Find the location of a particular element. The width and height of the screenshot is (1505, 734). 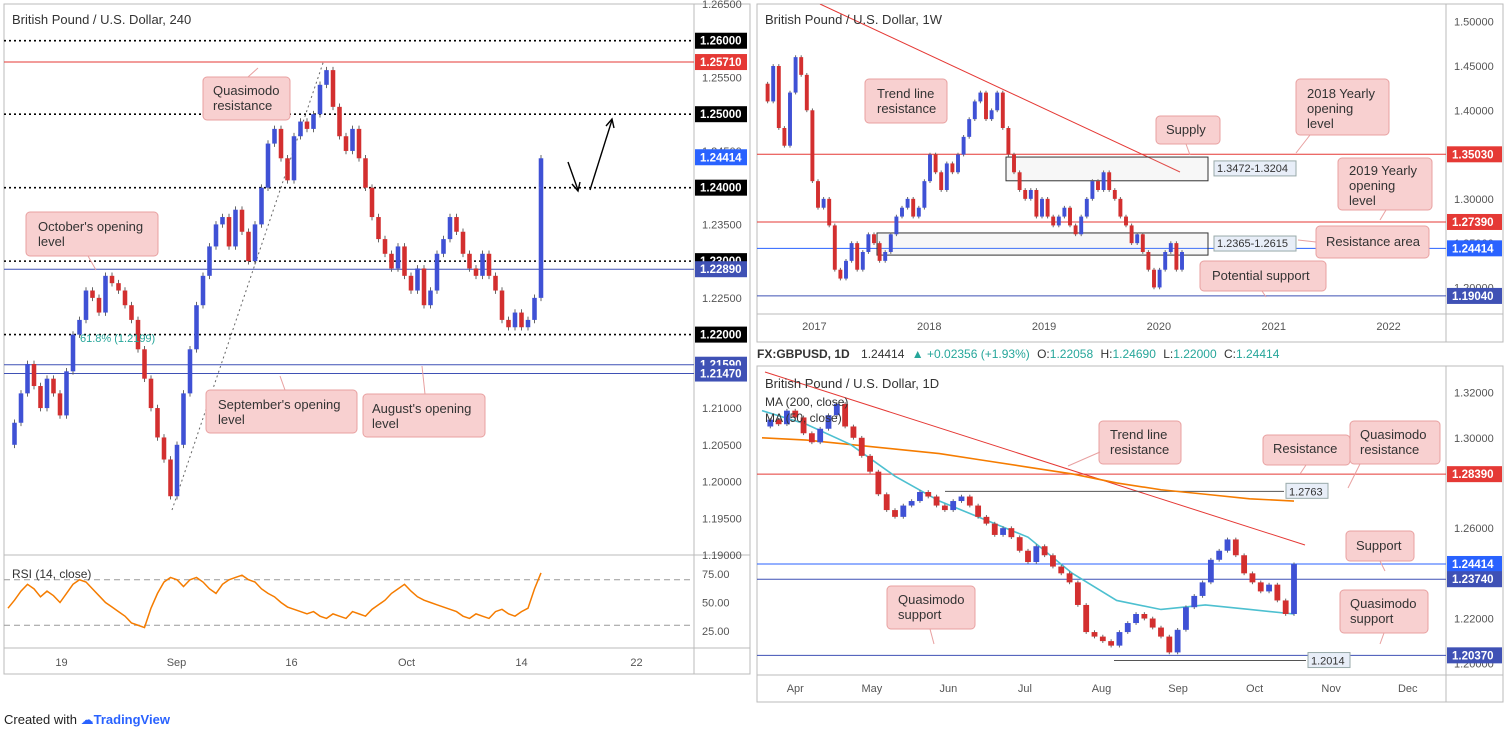

legend-ma50: MA (50, close) is located at coordinates (803, 418).